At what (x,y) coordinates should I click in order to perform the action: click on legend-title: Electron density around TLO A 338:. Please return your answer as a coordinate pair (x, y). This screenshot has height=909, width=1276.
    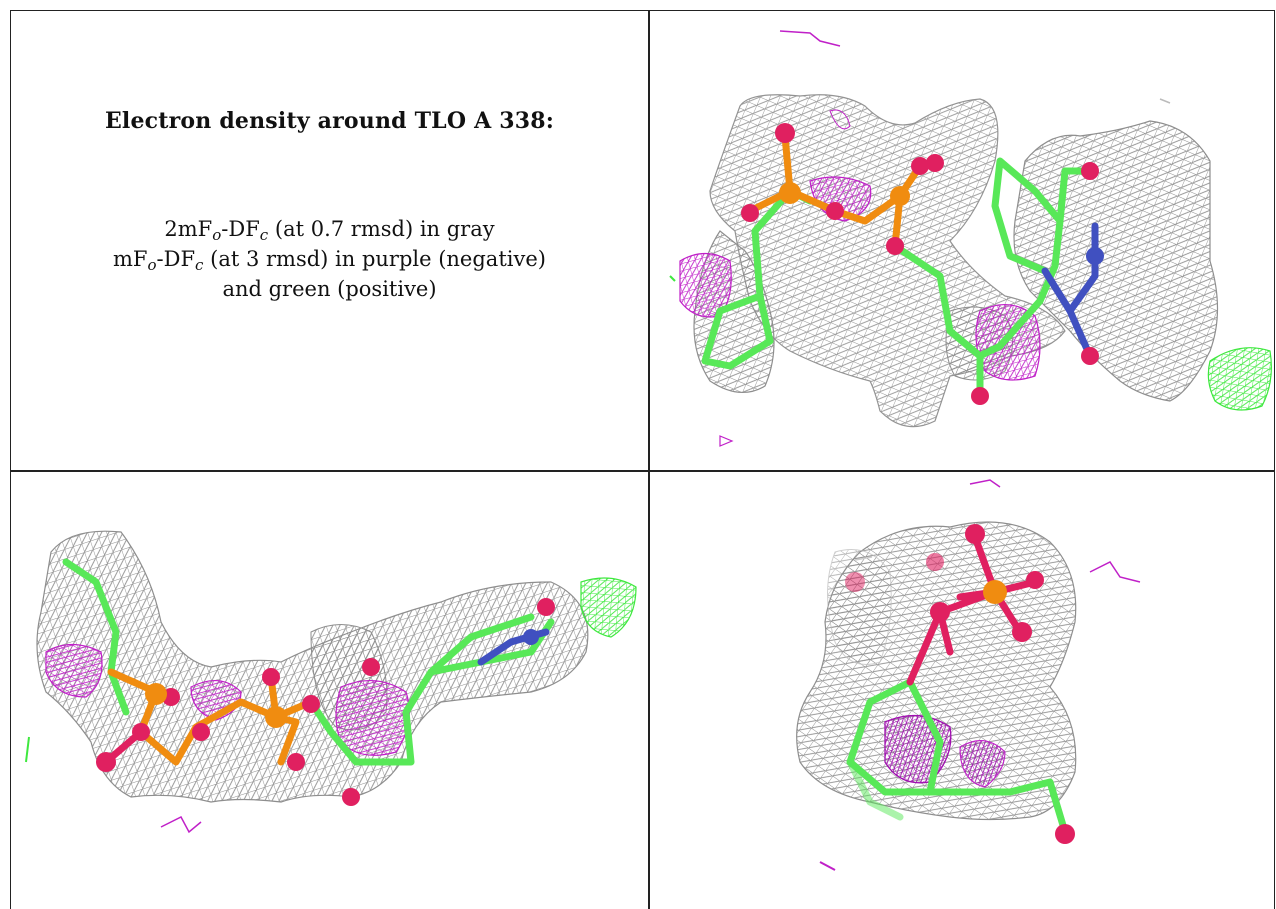
    Looking at the image, I should click on (329, 121).